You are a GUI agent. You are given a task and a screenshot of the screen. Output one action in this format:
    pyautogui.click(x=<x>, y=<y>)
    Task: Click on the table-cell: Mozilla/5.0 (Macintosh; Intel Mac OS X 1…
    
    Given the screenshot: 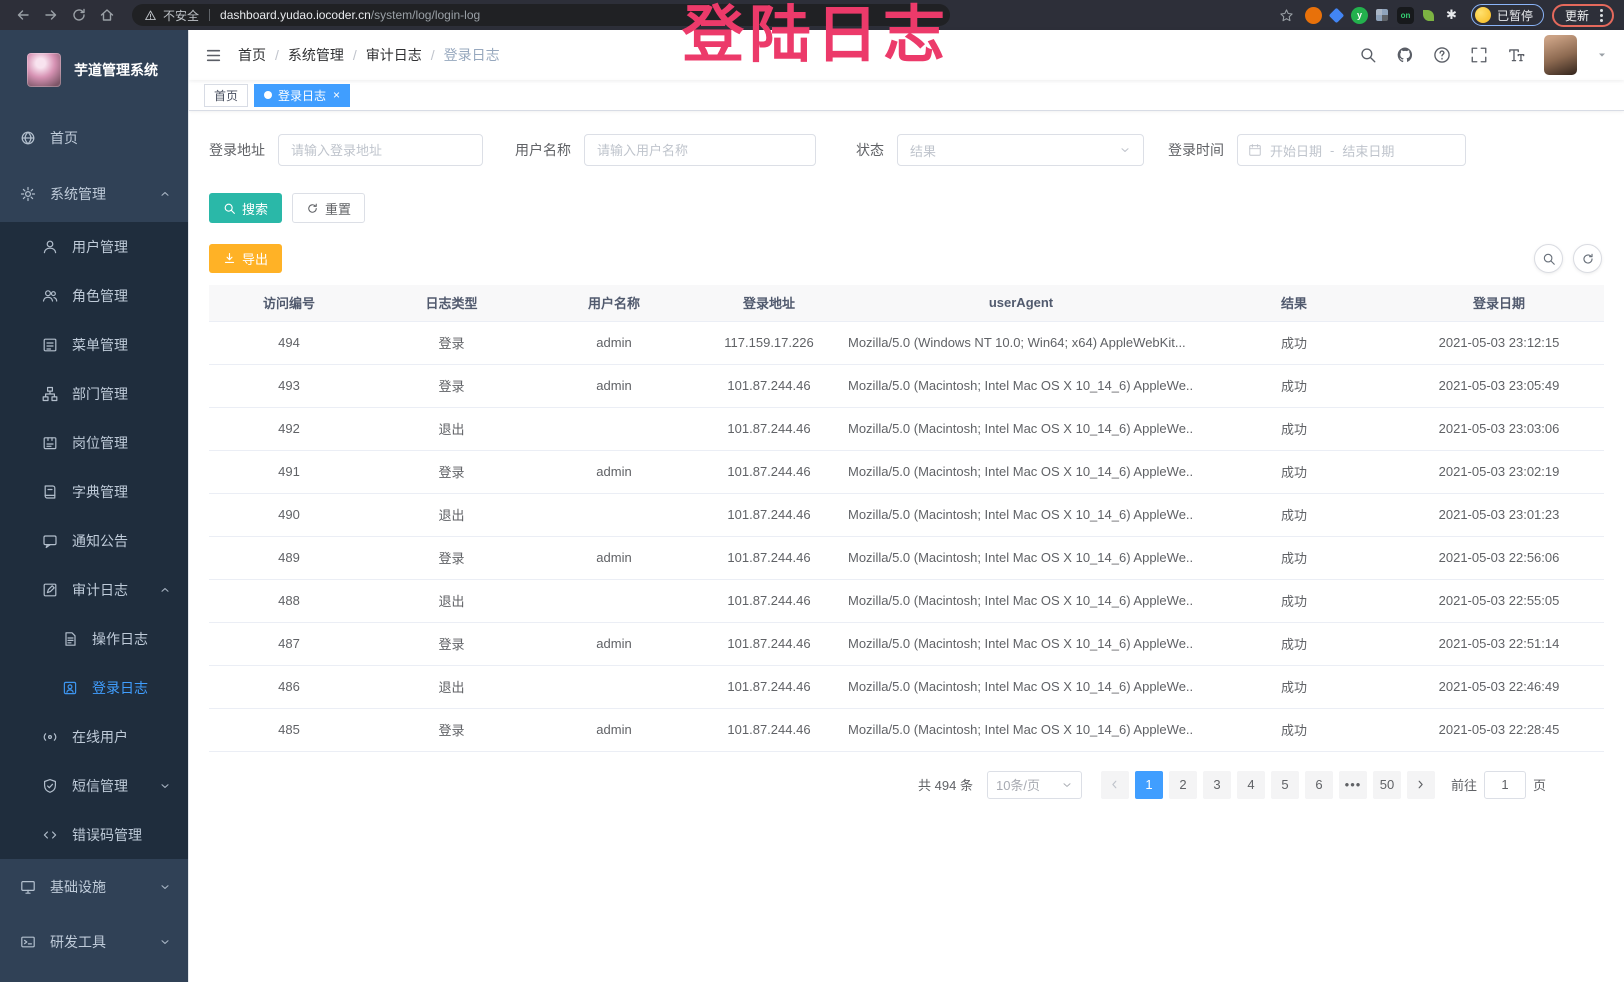 What is the action you would take?
    pyautogui.click(x=1019, y=730)
    